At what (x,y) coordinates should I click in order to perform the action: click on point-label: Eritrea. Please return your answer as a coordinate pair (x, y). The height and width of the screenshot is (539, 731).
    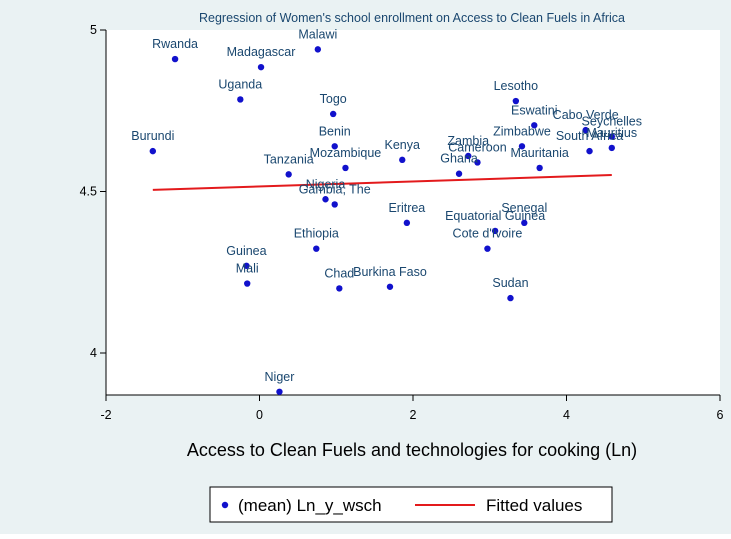
    Looking at the image, I should click on (406, 208).